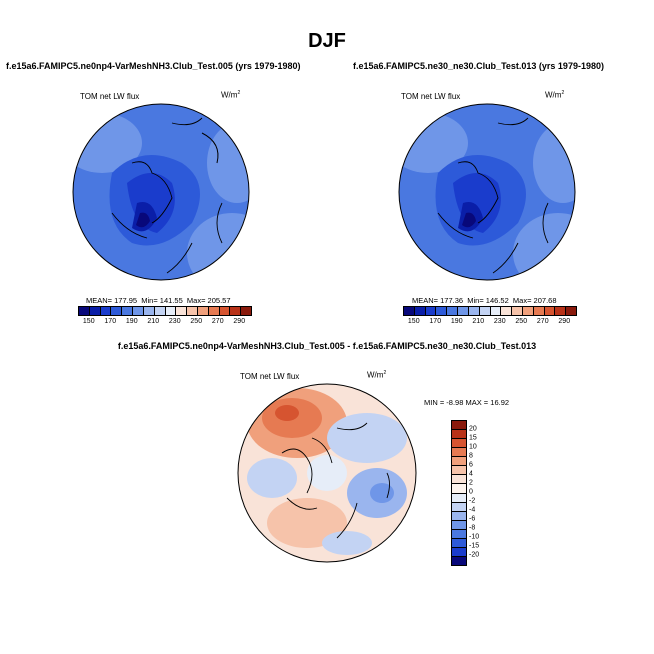  Describe the element at coordinates (471, 465) in the screenshot. I see `colorbar-tick-label: 6` at that location.